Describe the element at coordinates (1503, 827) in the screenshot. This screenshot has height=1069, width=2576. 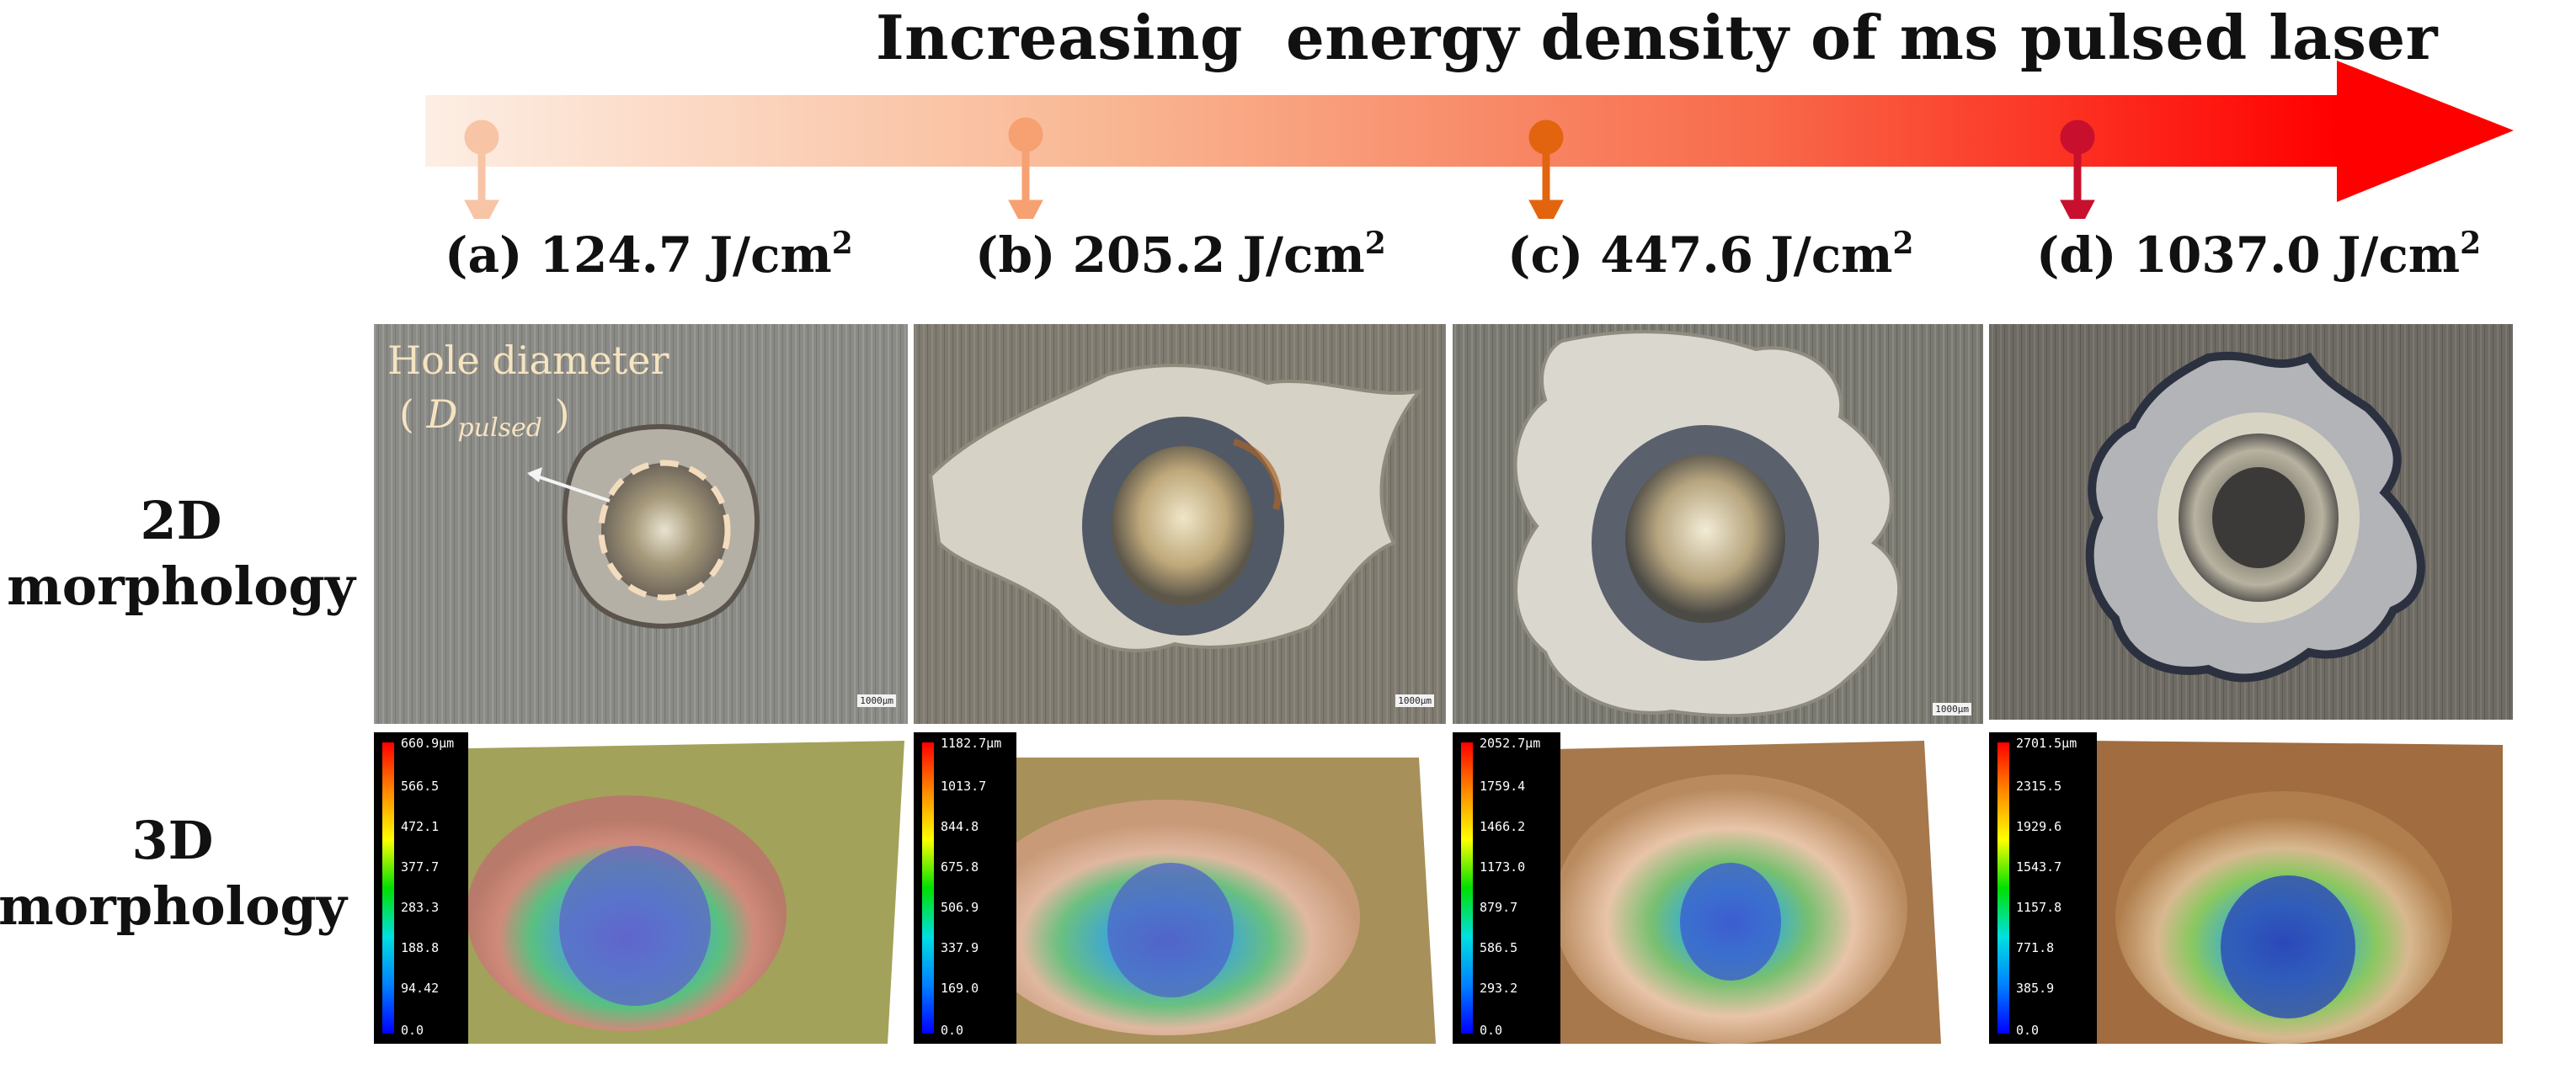
I see `colorbar-c-tick-2: 1466.2` at that location.